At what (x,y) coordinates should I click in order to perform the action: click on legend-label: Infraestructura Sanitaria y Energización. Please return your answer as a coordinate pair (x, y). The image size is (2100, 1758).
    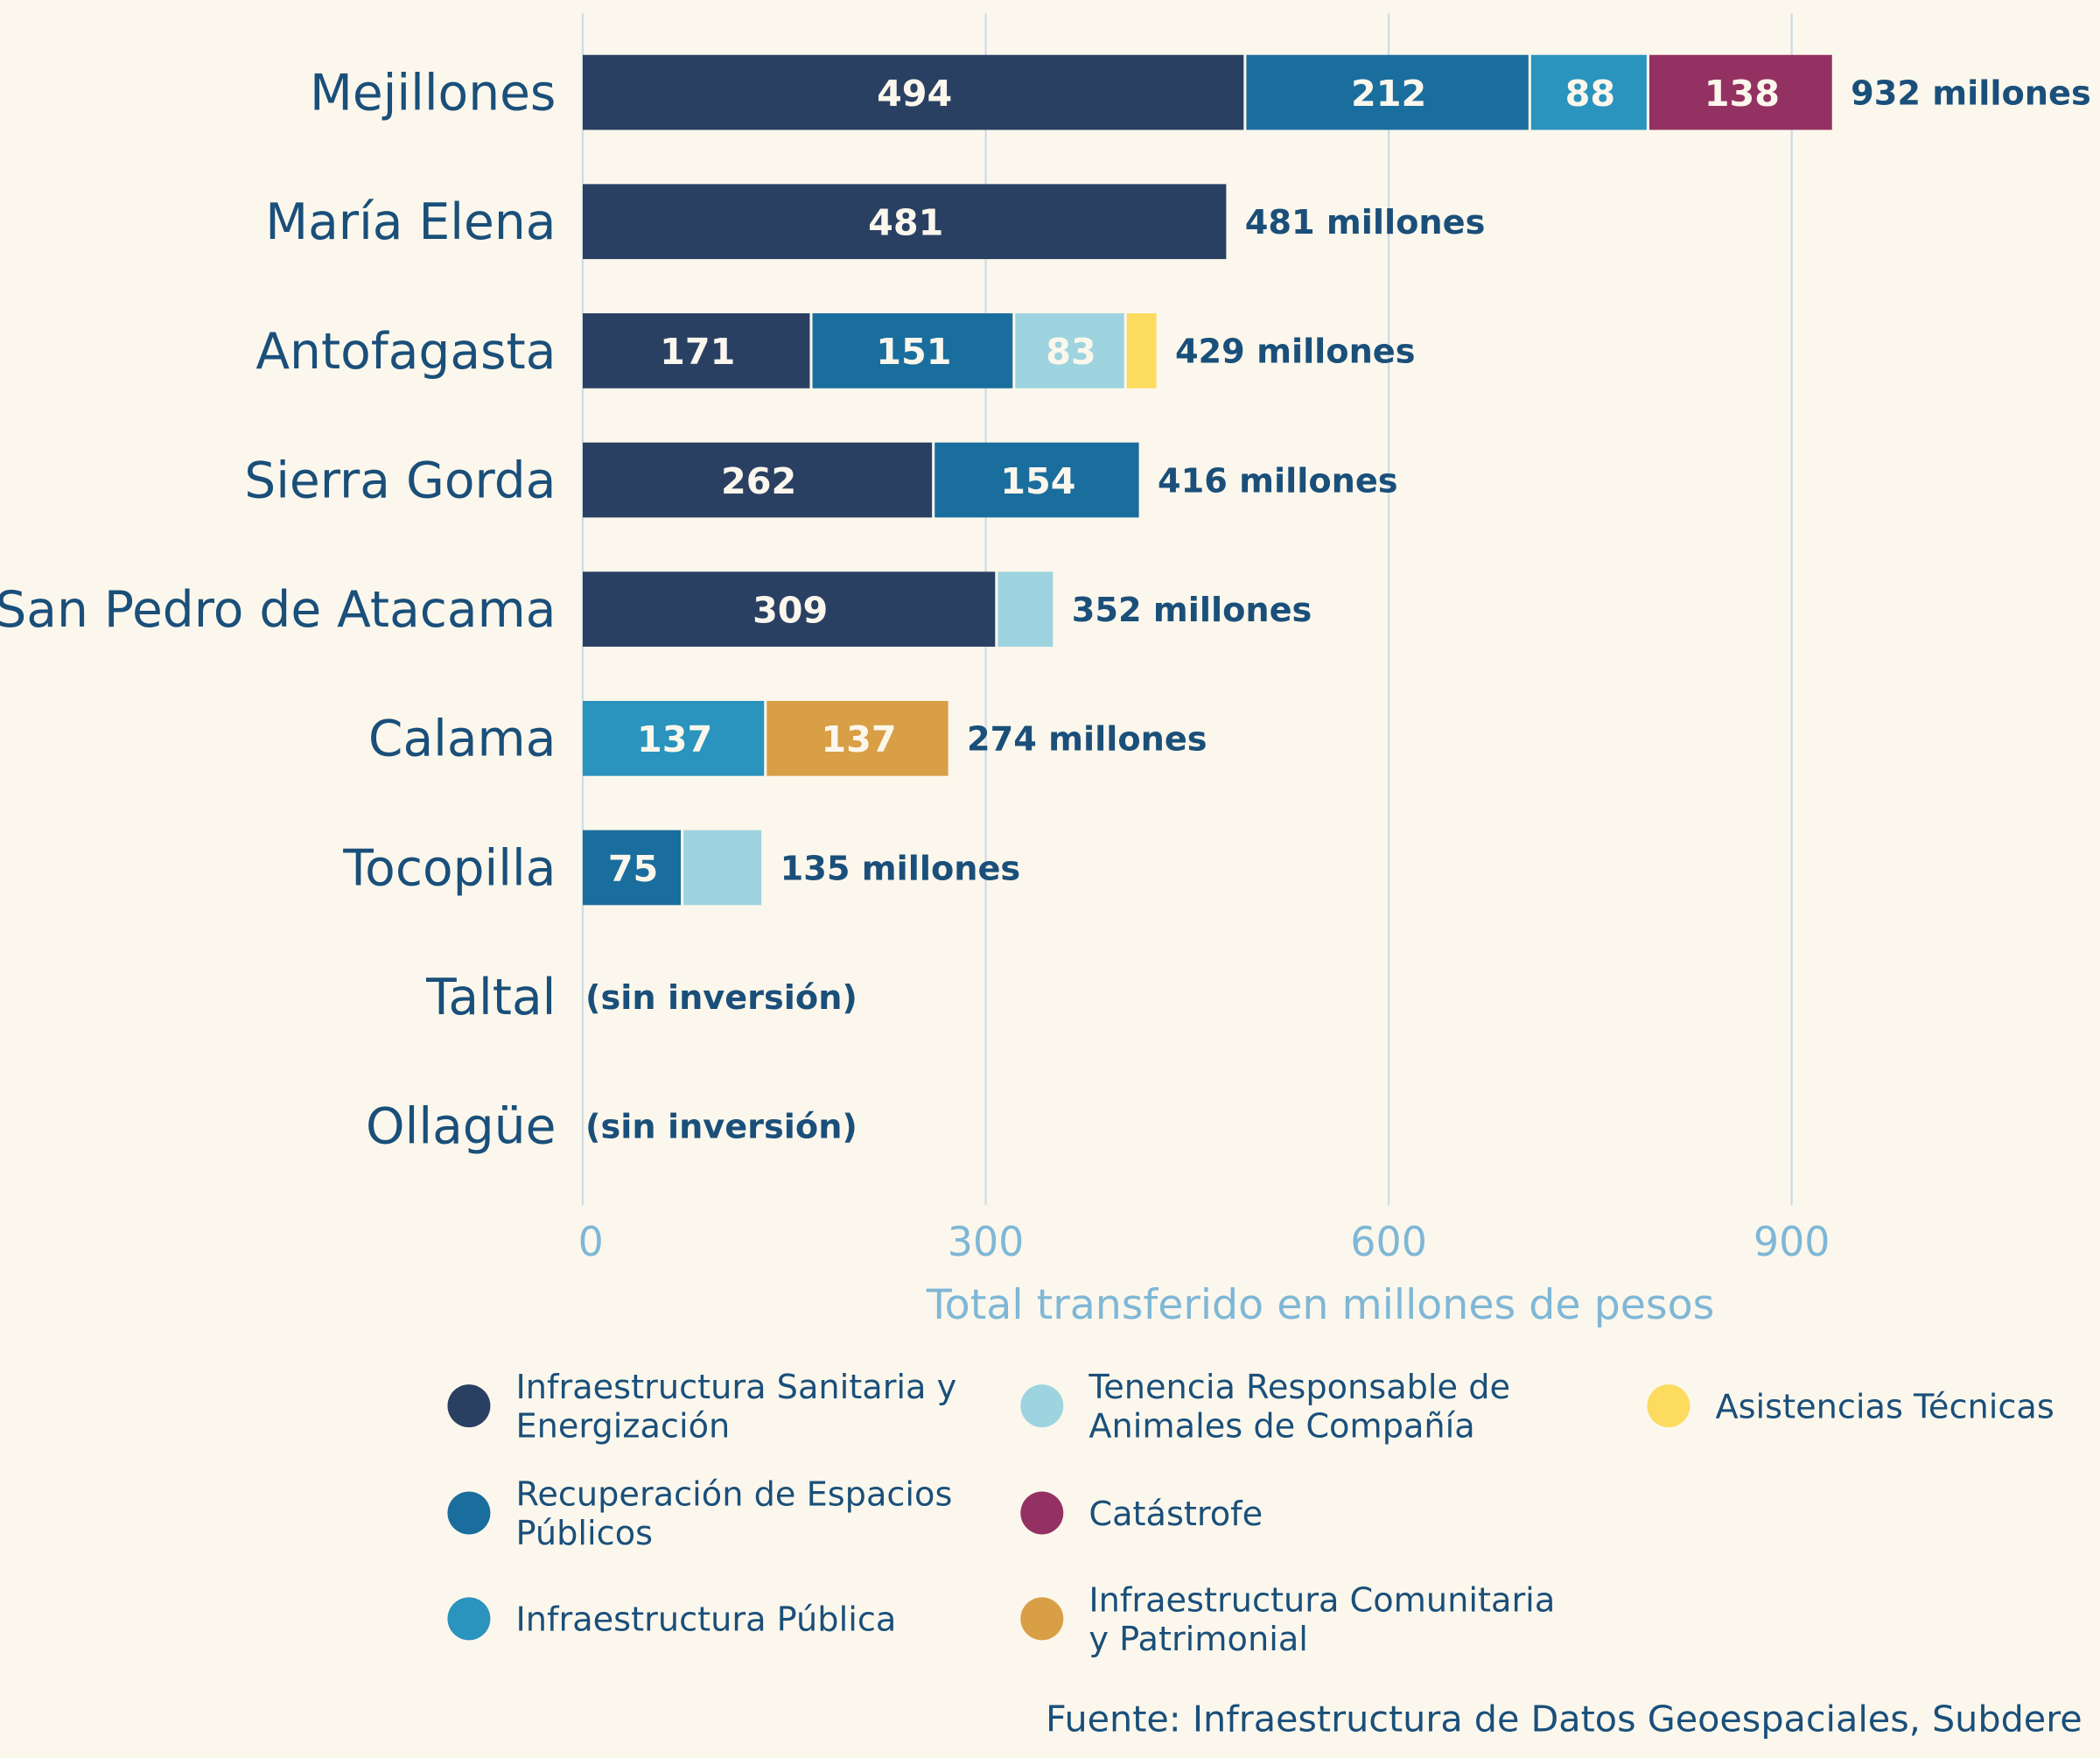
    Looking at the image, I should click on (735, 1407).